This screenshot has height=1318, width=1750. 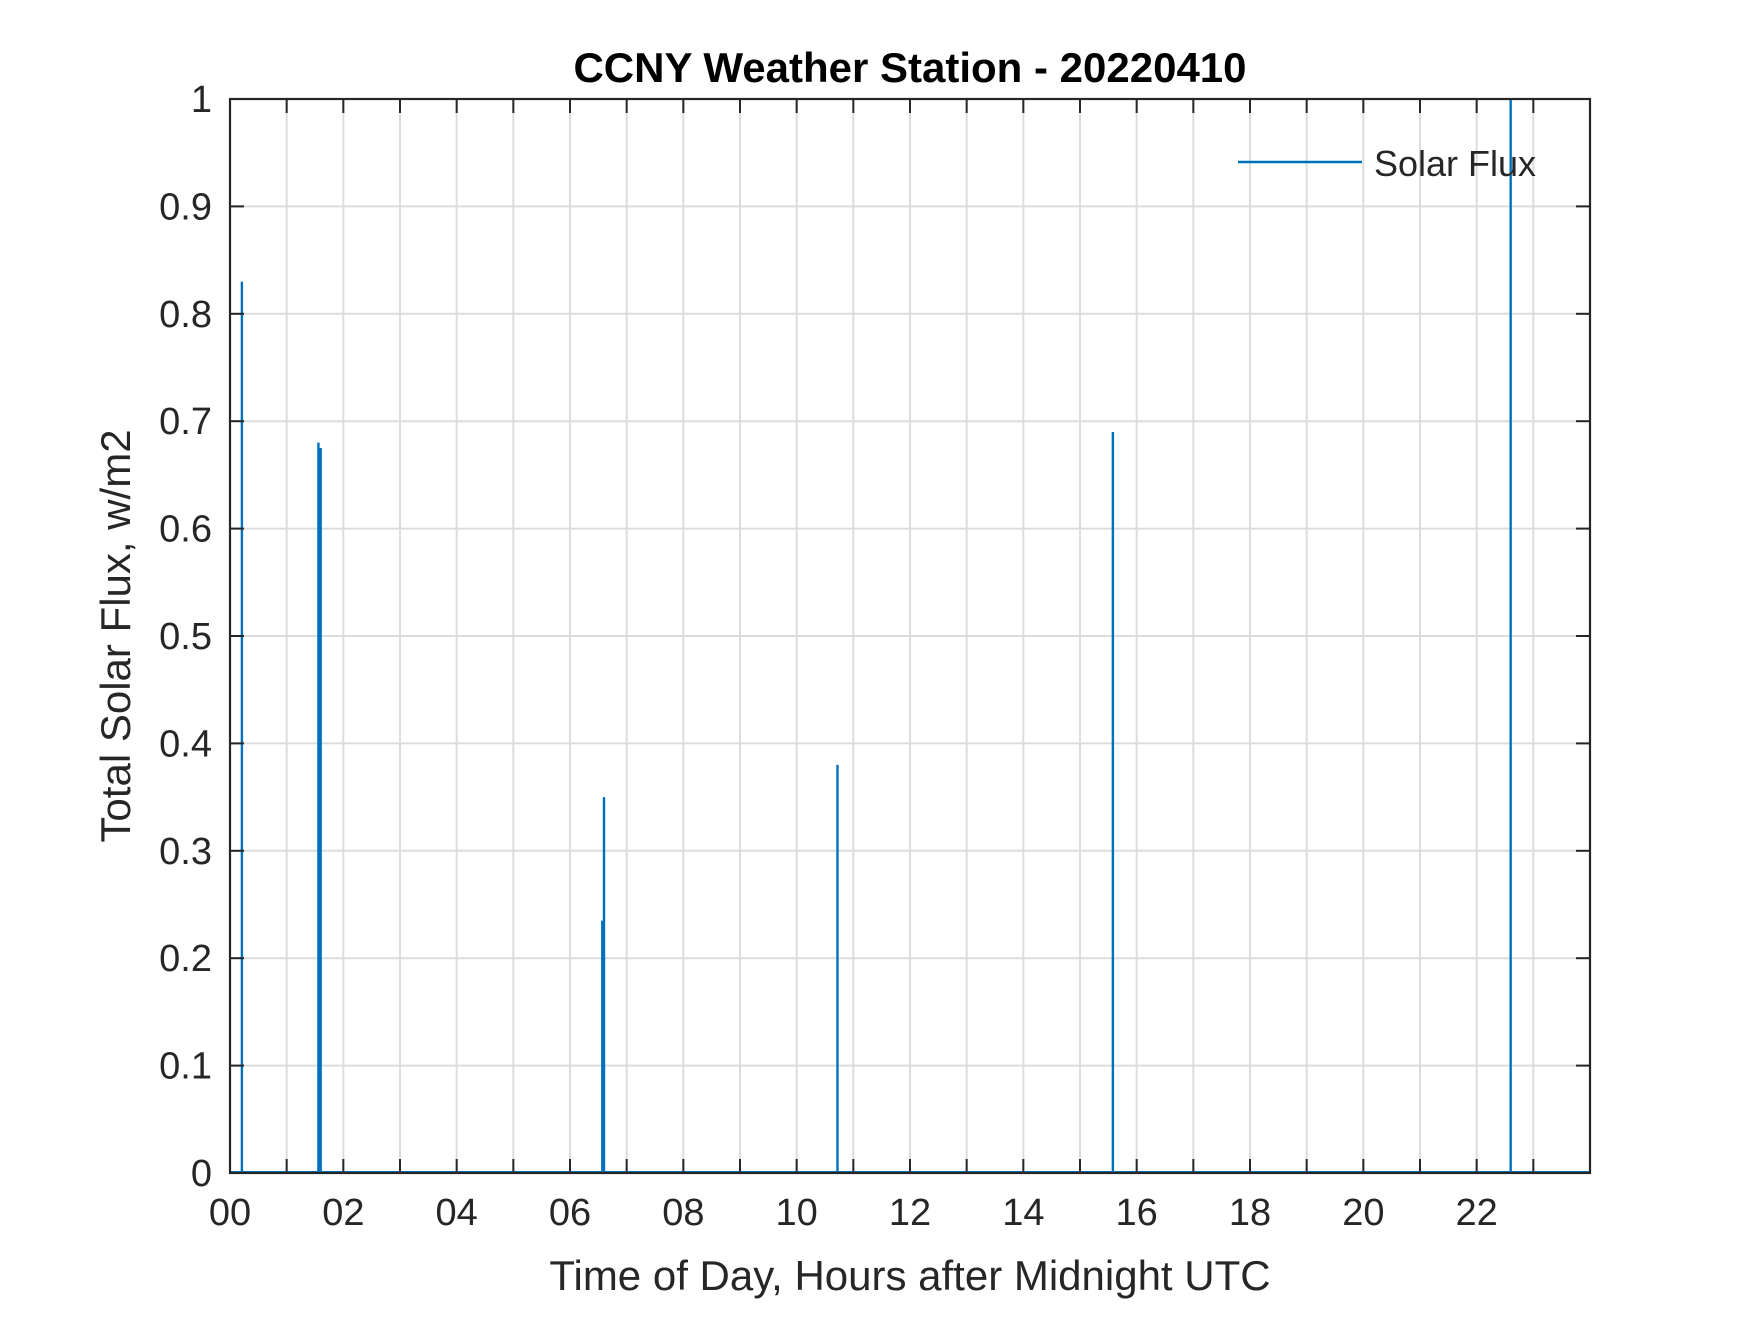 What do you see at coordinates (185, 959) in the screenshot?
I see `y-tick-label: 0.2` at bounding box center [185, 959].